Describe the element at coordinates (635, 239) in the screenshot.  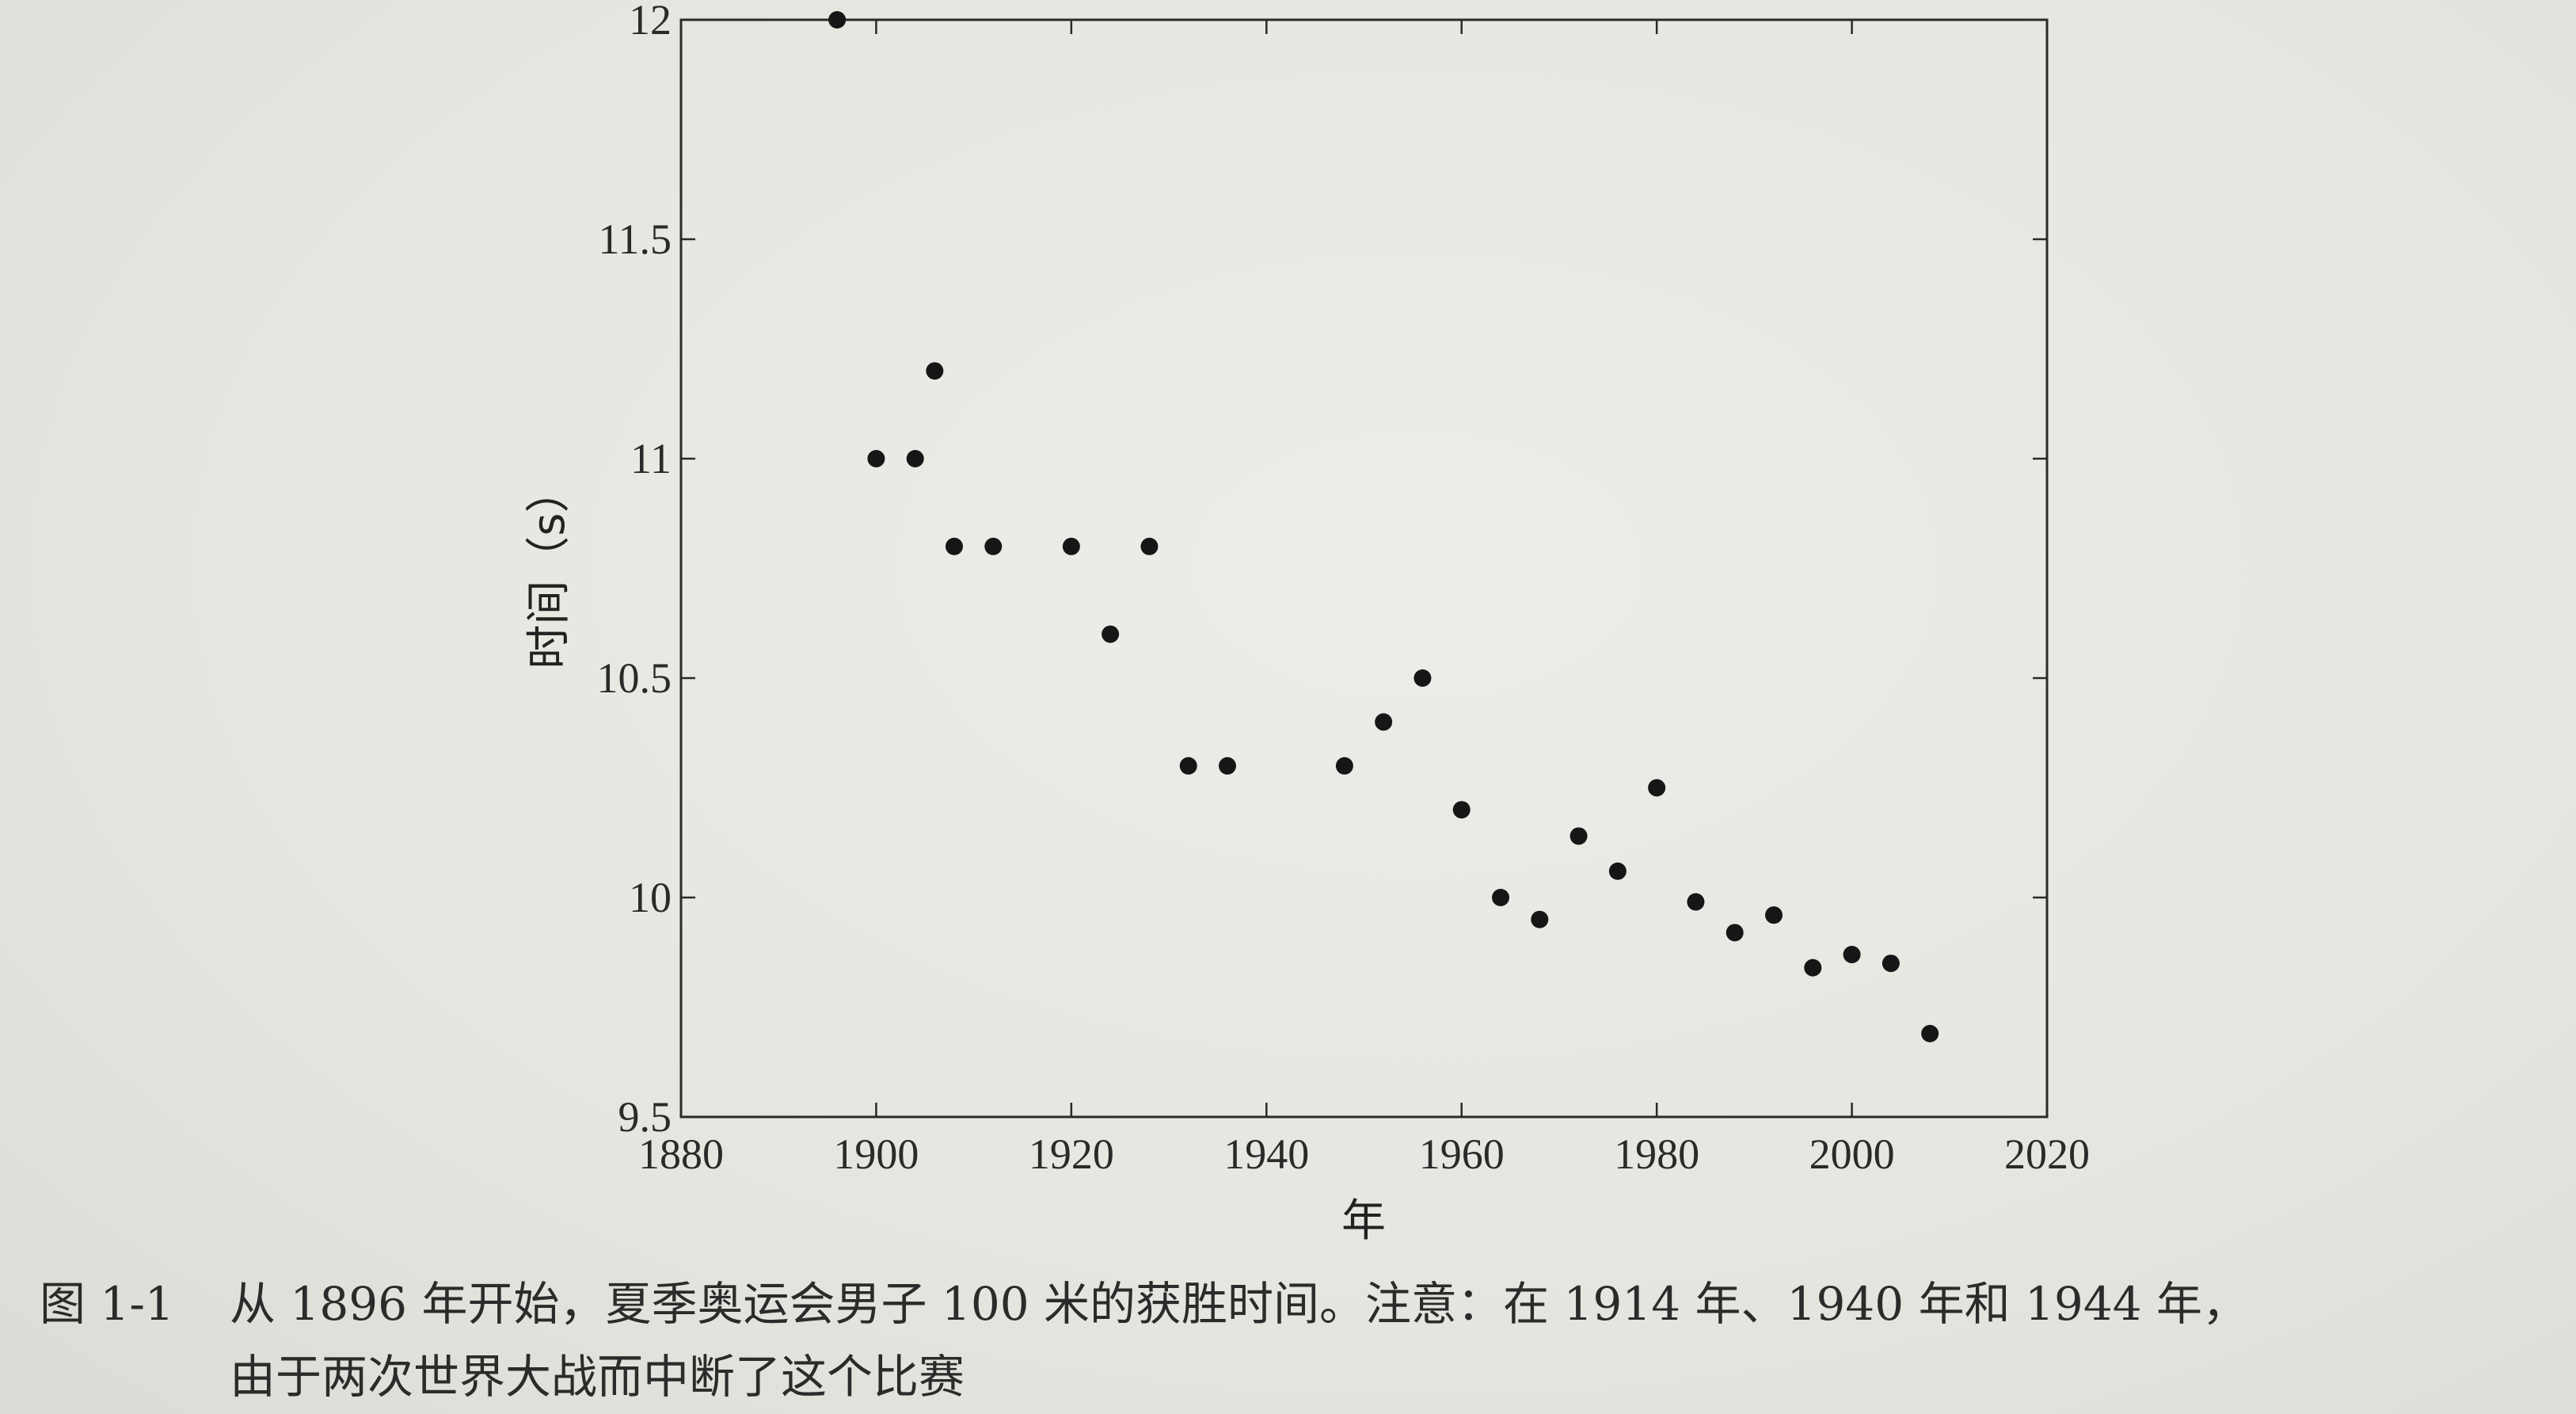
I see `y-tick-label: 11.5` at that location.